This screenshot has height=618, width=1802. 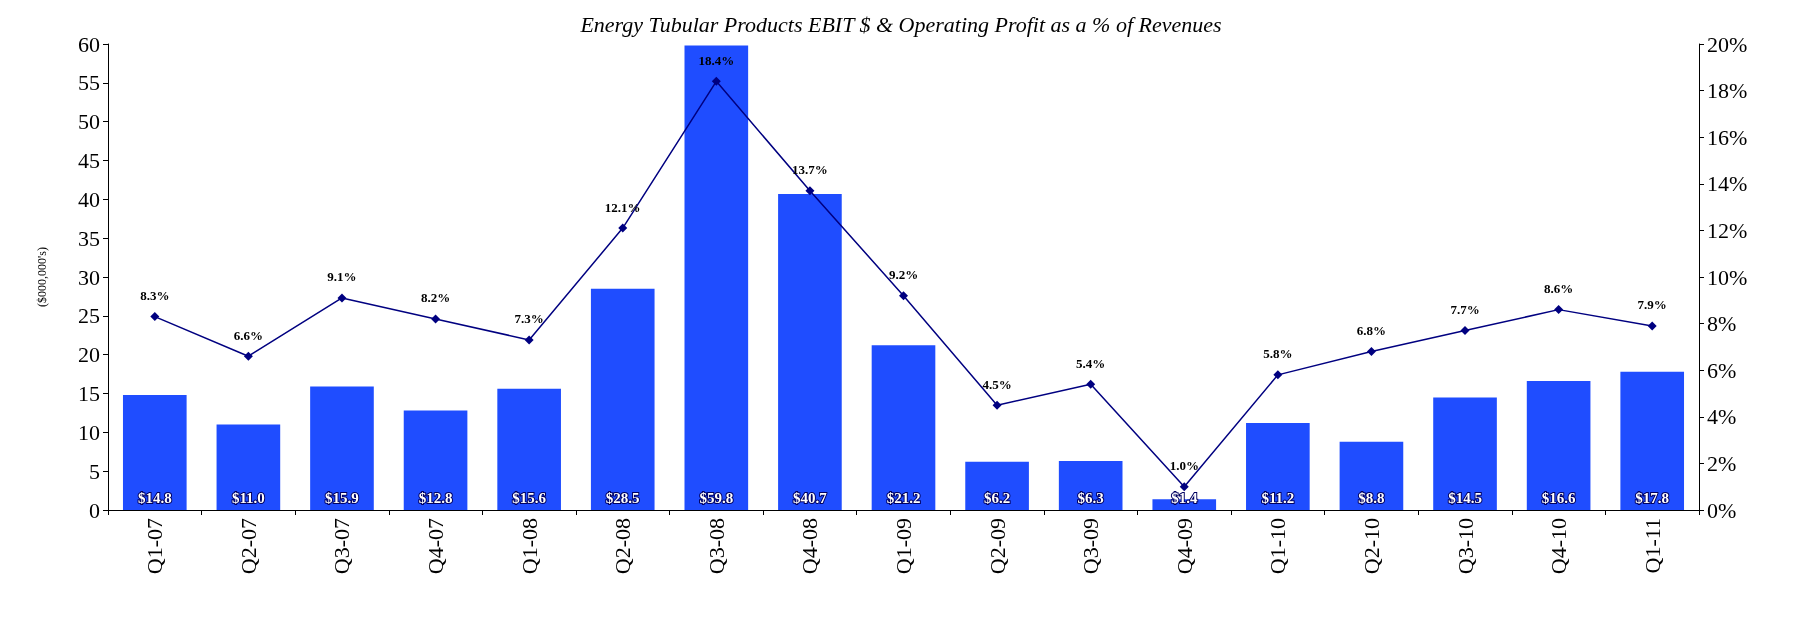 I want to click on x-tick-label: Q3-09, so click(x=1091, y=546).